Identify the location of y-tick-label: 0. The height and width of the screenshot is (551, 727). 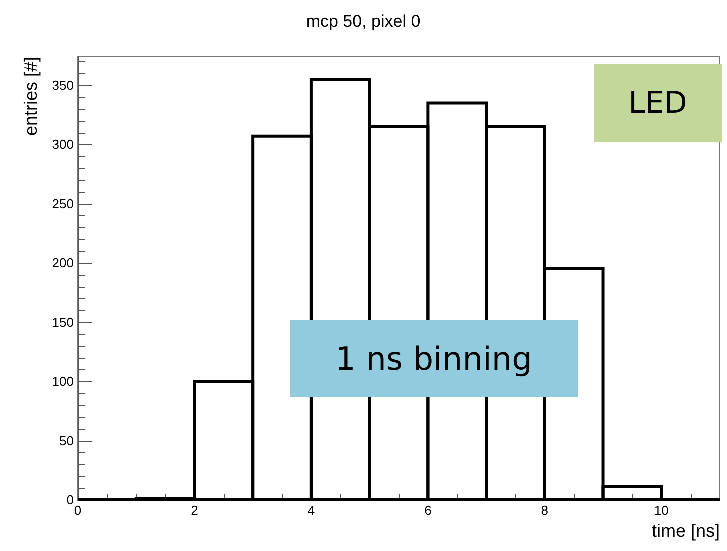
(70, 500).